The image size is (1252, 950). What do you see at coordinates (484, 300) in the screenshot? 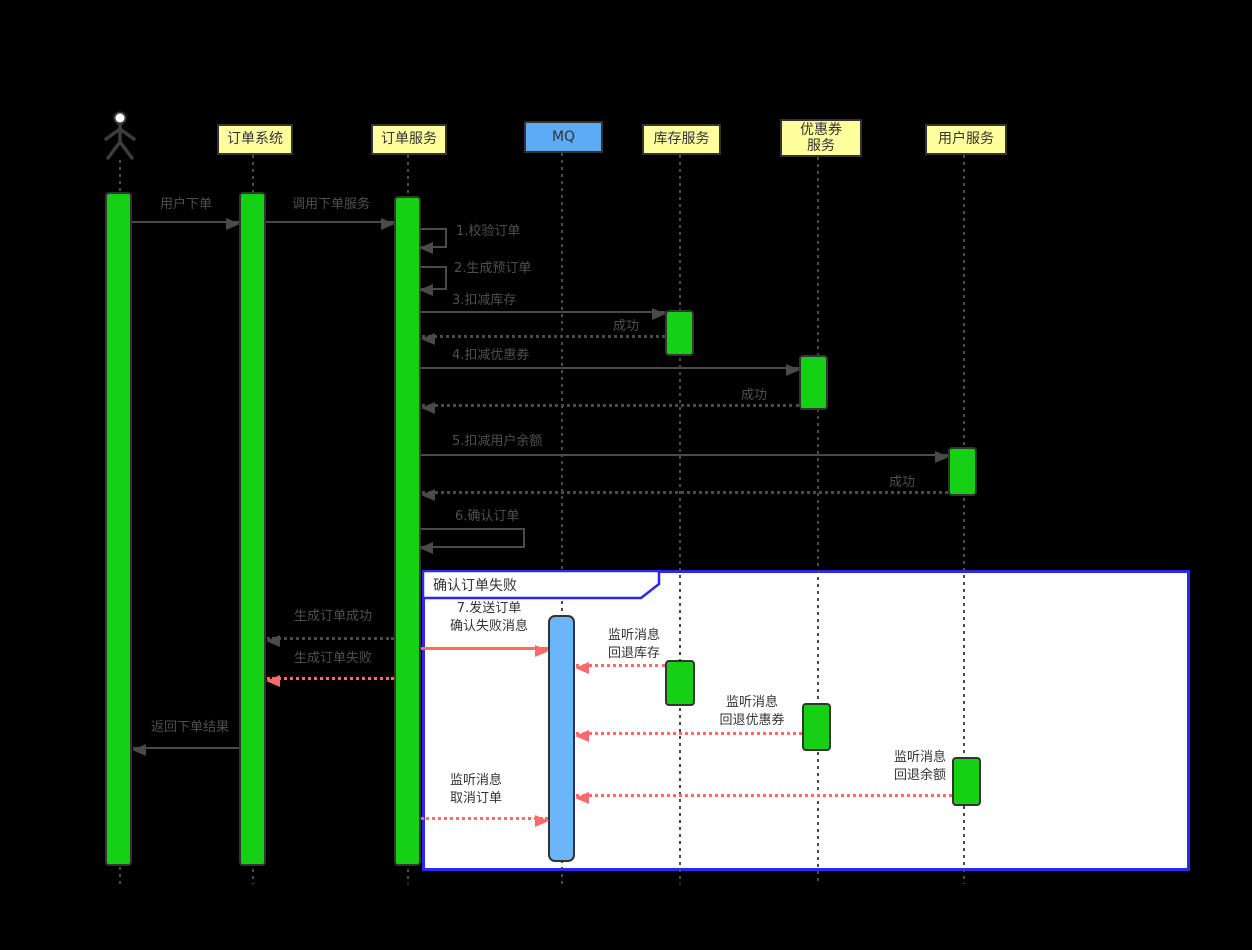
I see `message-label-m3: 3.扣减库存` at bounding box center [484, 300].